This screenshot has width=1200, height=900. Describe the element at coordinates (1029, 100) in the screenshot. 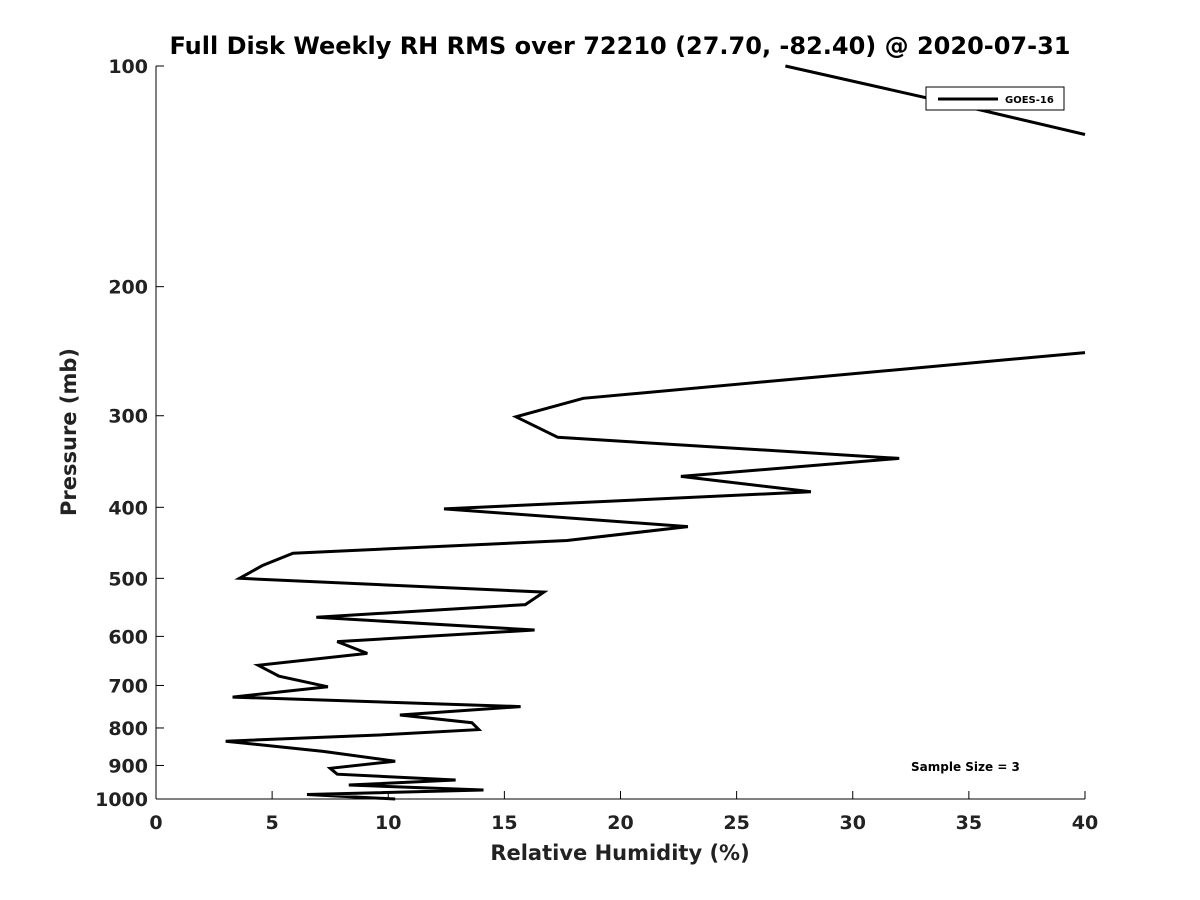

I see `legend-entry-goes-16: GOES-16` at that location.